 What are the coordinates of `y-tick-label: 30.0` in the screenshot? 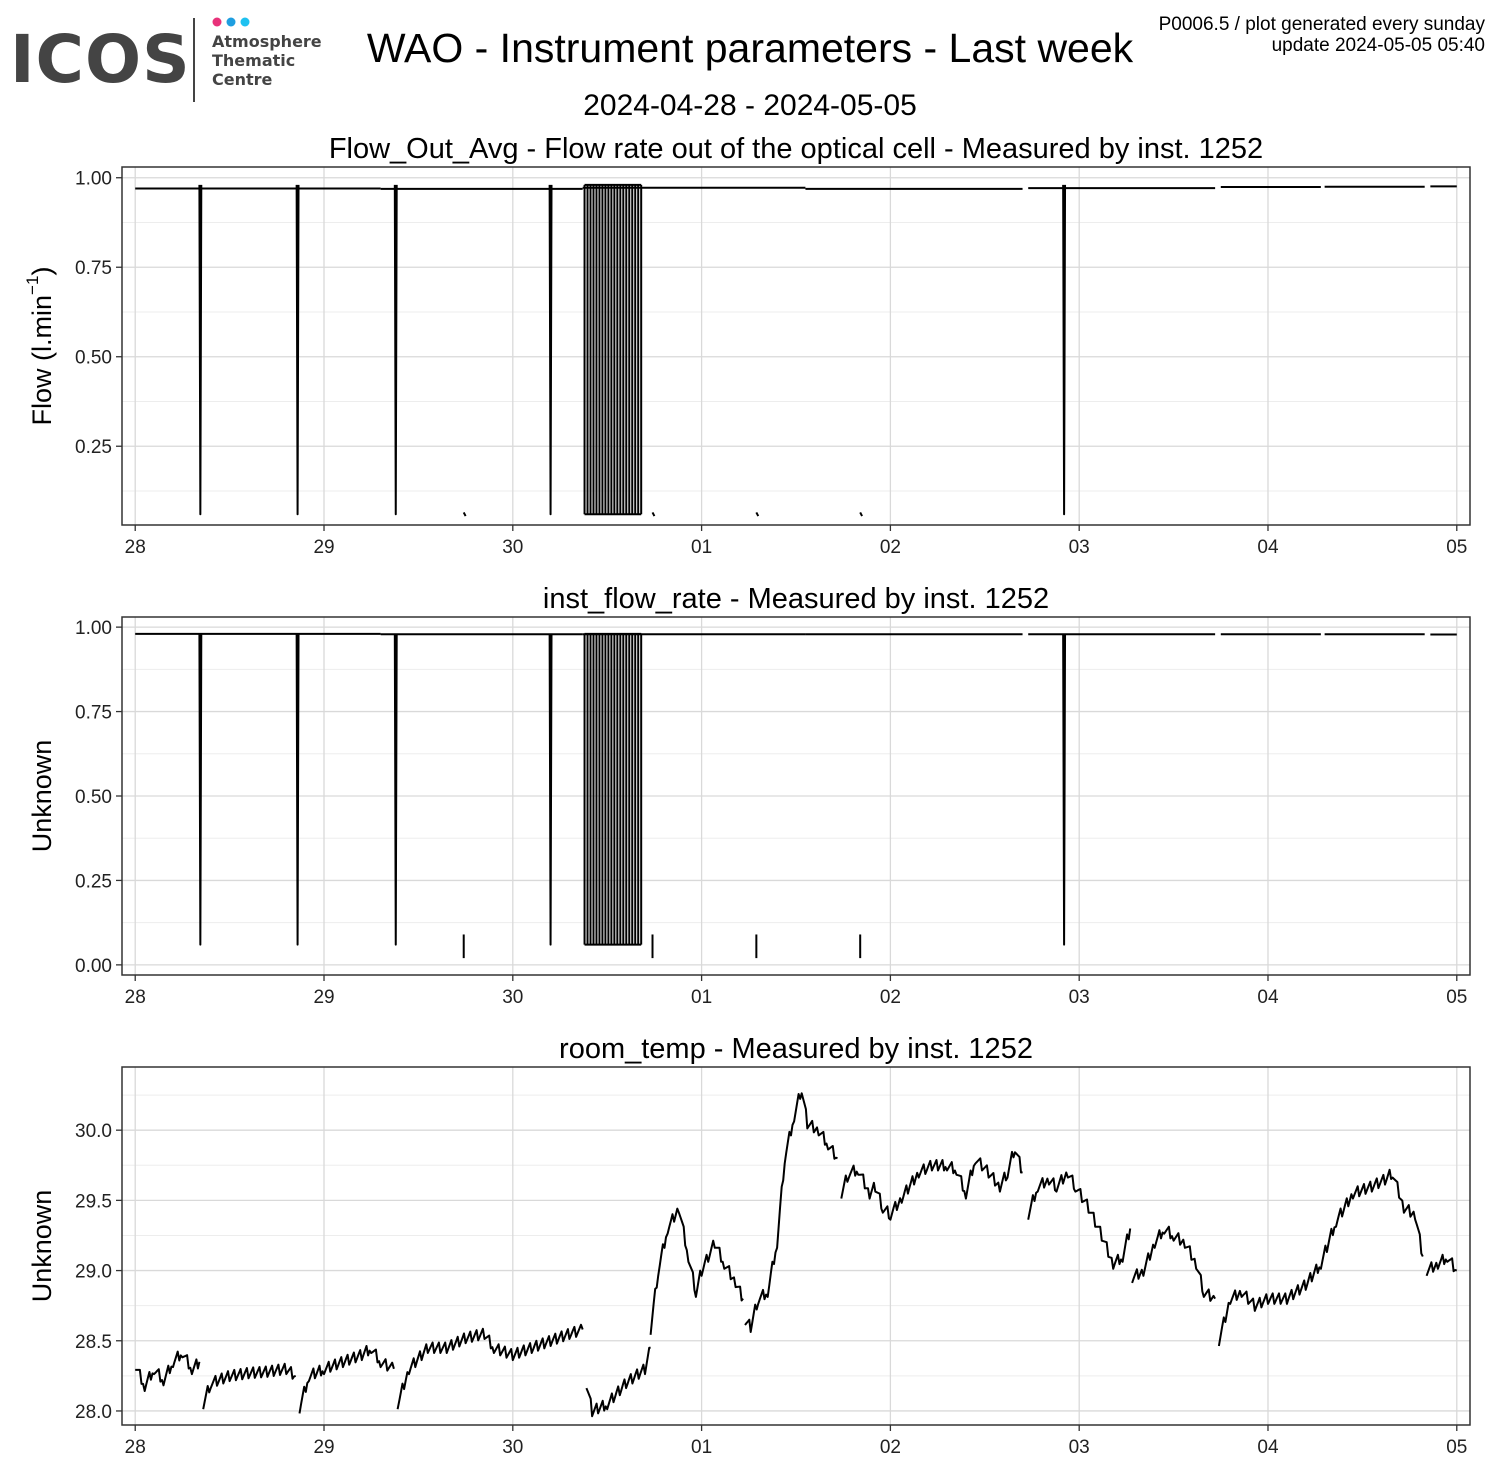 It's located at (93, 1131).